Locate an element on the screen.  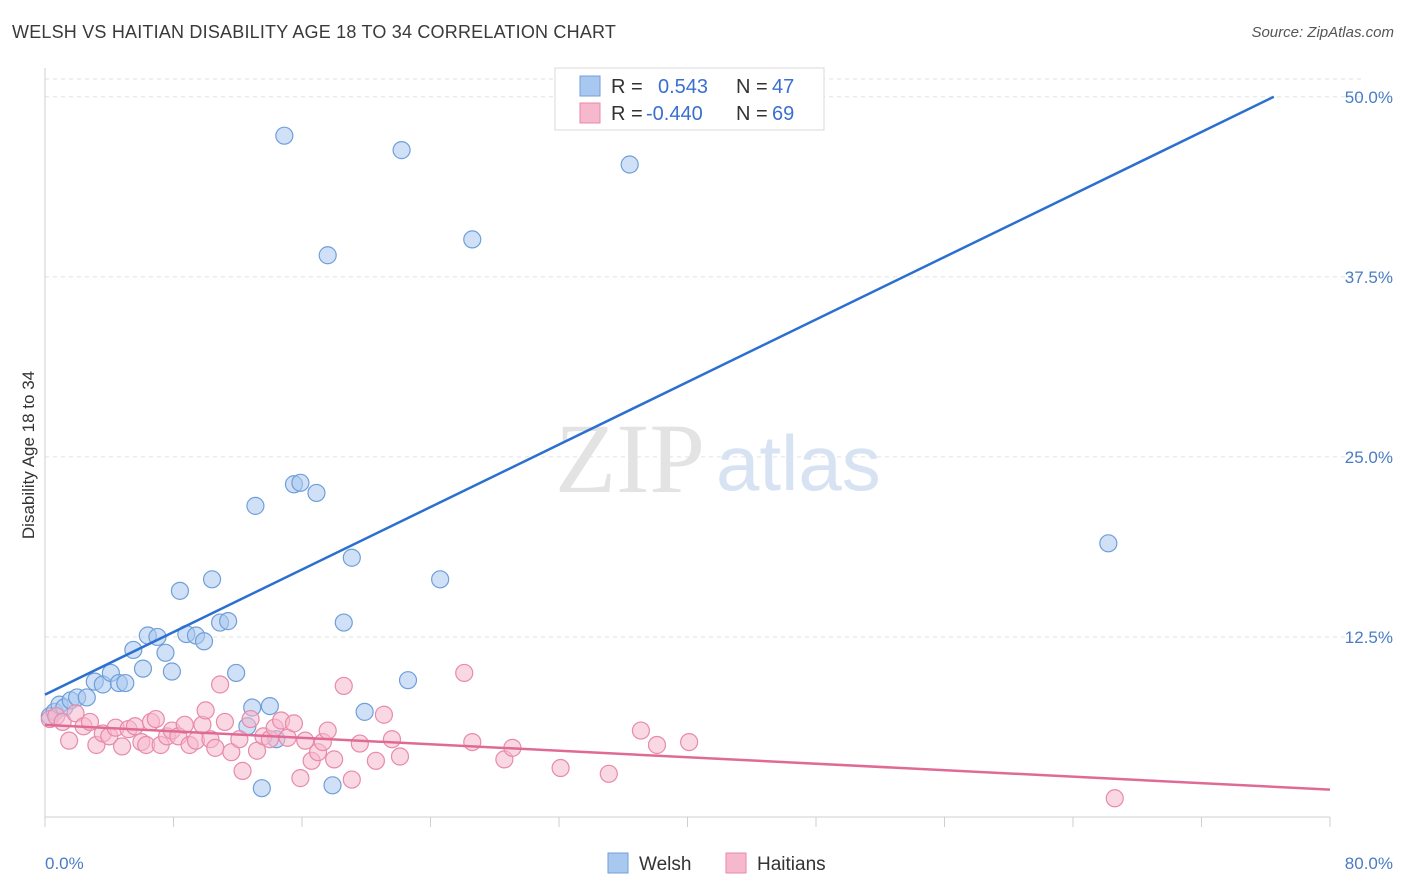
bottom-legend: Welsh Haitians is located at coordinates (716, 863).